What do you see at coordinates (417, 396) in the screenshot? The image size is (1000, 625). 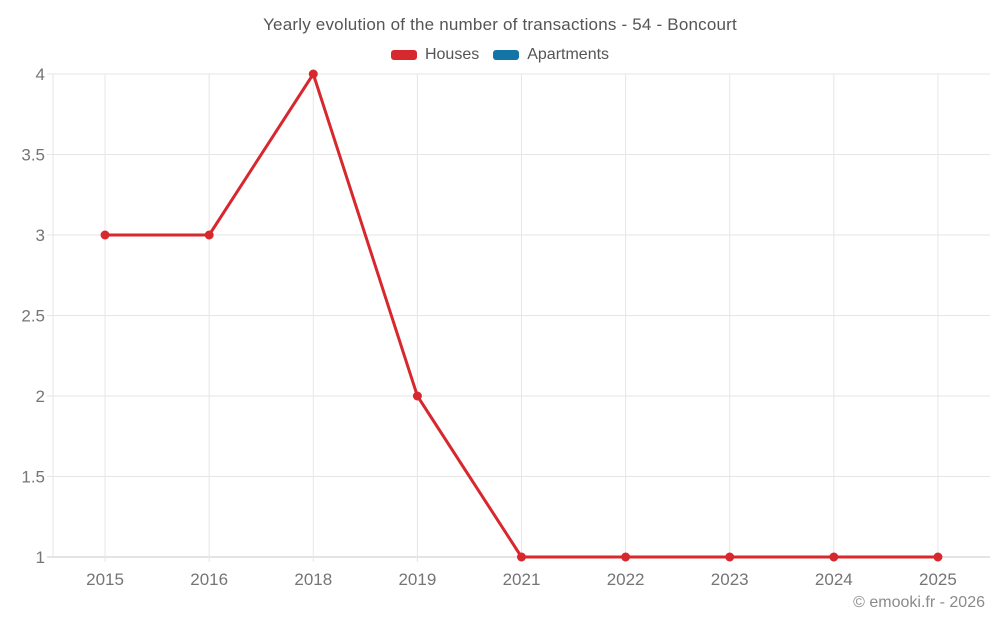 I see `data-point-houses-2019` at bounding box center [417, 396].